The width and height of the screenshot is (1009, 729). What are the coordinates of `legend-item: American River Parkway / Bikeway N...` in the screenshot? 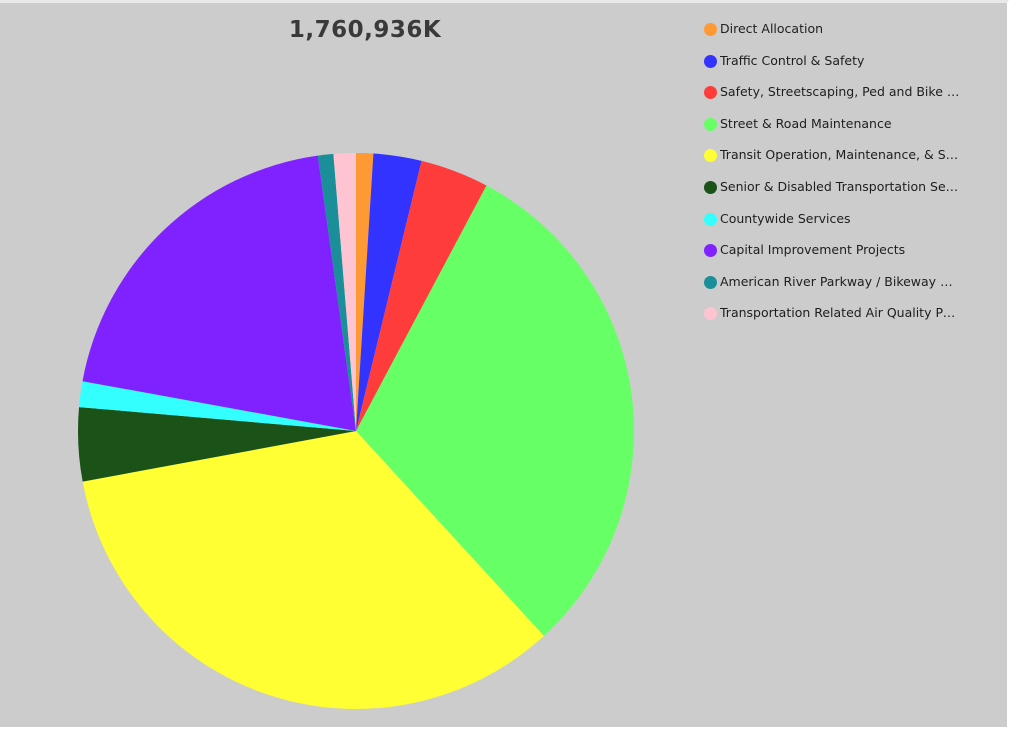 It's located at (834, 288).